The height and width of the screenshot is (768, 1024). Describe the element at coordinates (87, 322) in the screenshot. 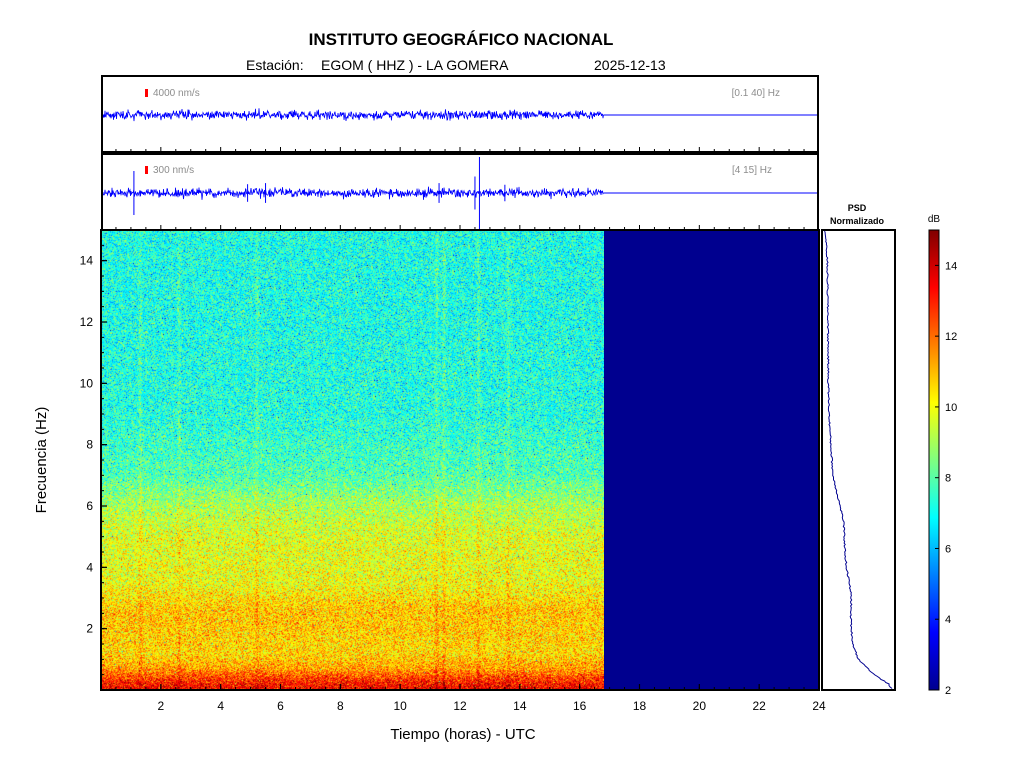

I see `y-tick-label: 12` at that location.